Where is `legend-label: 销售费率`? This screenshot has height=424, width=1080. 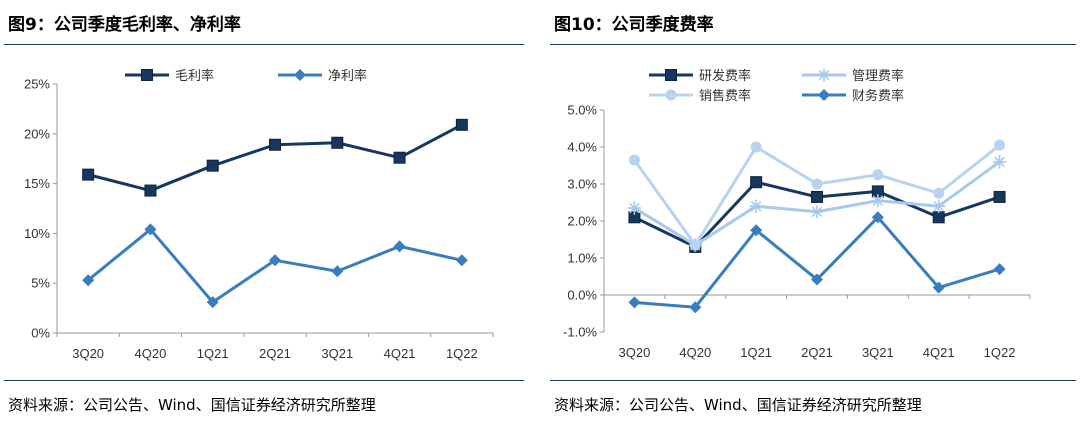 legend-label: 销售费率 is located at coordinates (725, 96).